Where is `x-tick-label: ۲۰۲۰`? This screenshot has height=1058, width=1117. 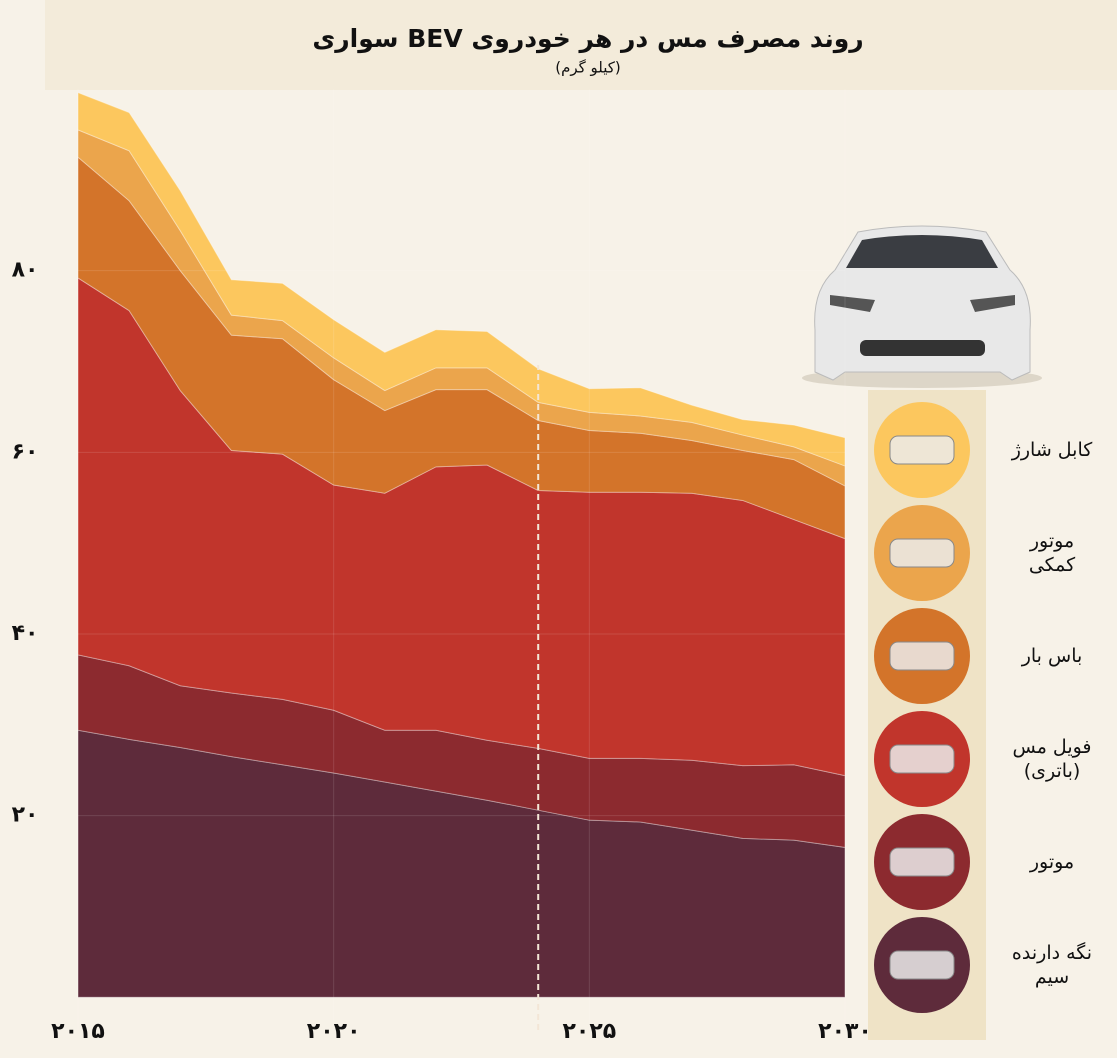
x-tick-label: ۲۰۲۰ is located at coordinates (334, 1031).